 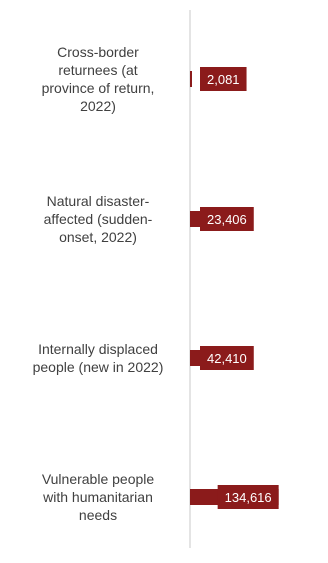 I want to click on category-label: Internally displaced, so click(x=98, y=349).